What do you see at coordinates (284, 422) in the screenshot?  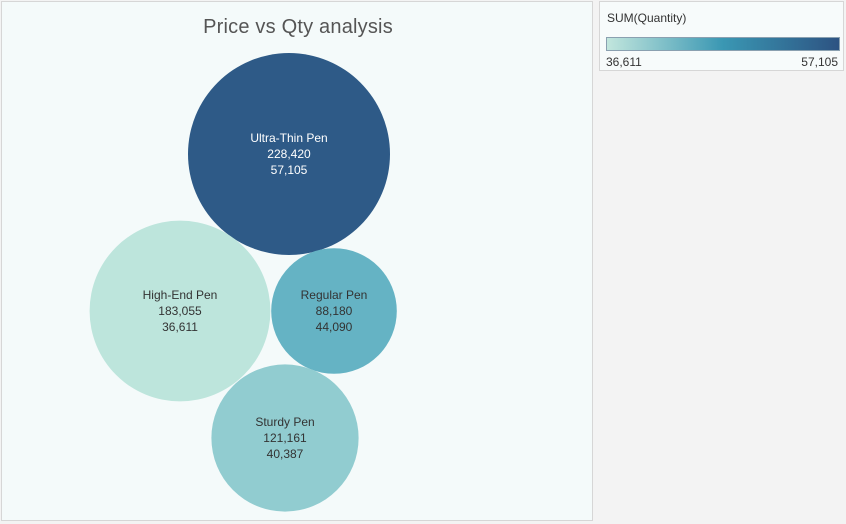 I see `bubble-name-label: Sturdy Pen` at bounding box center [284, 422].